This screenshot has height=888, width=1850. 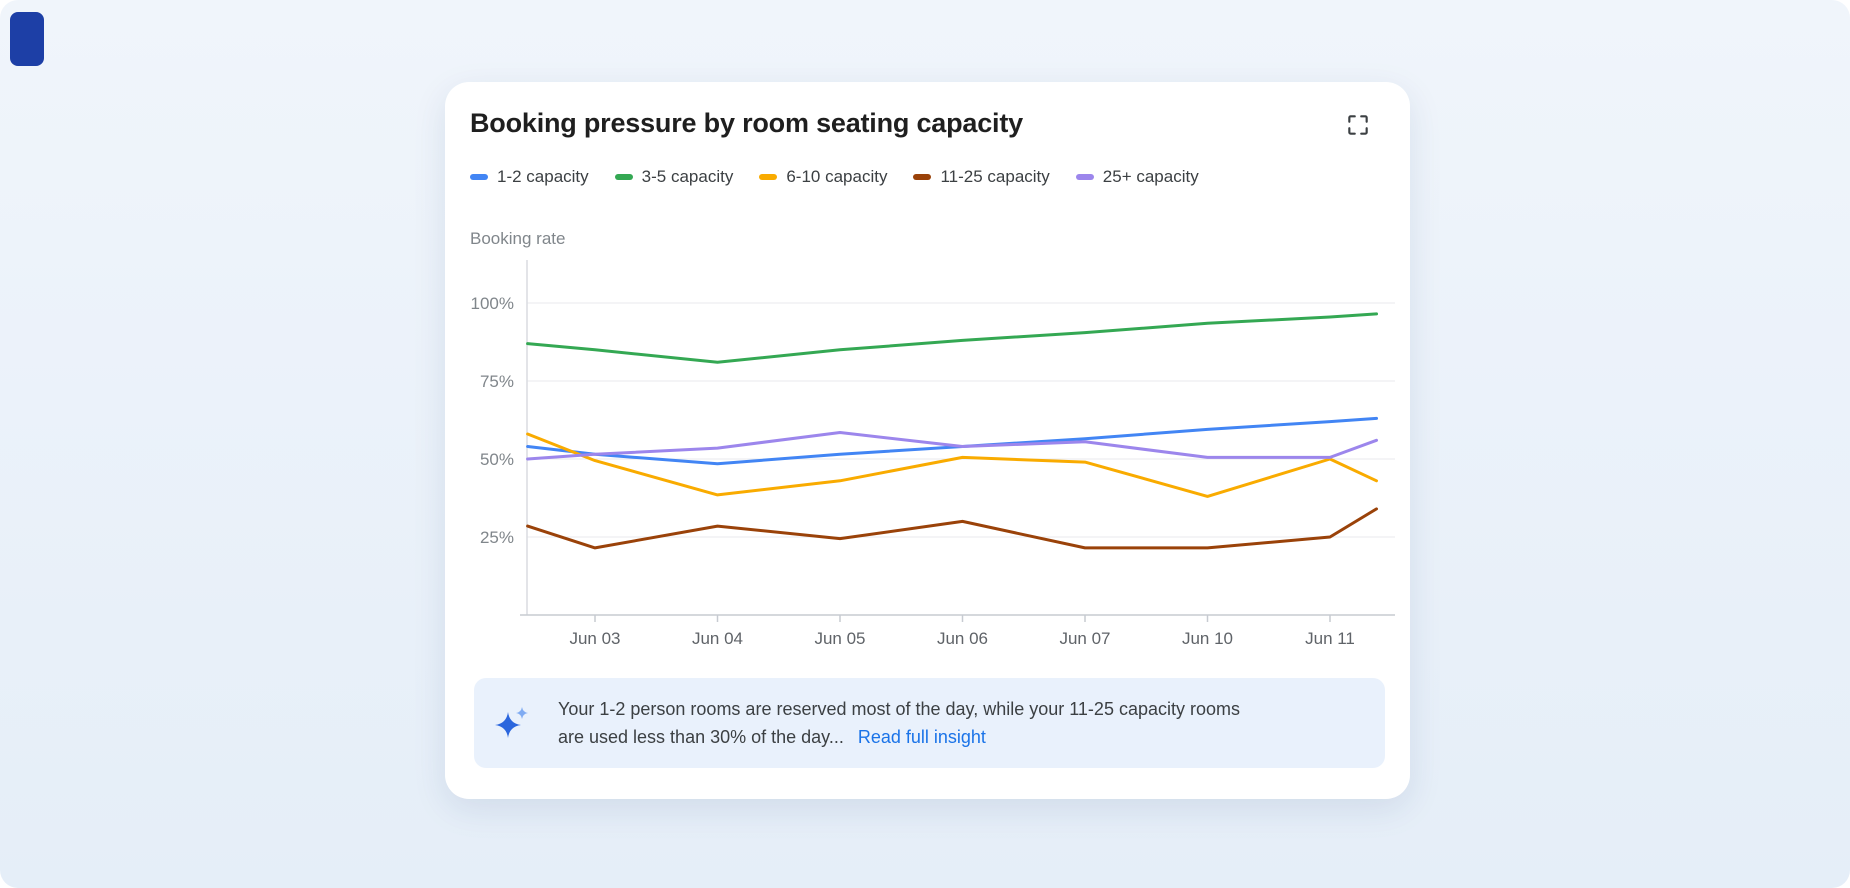 What do you see at coordinates (839, 638) in the screenshot?
I see `x-tick-label-jun-05: Jun 05` at bounding box center [839, 638].